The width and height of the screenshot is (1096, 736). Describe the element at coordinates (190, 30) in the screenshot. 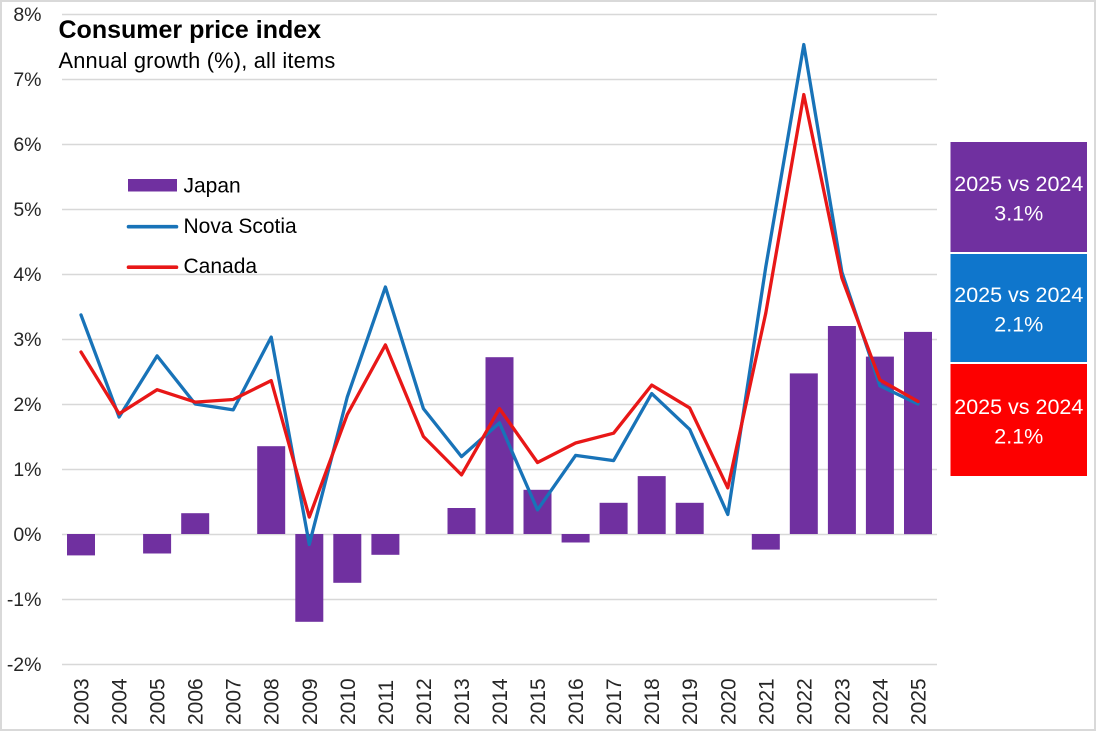

I see `svg-text: Consumer price index` at that location.